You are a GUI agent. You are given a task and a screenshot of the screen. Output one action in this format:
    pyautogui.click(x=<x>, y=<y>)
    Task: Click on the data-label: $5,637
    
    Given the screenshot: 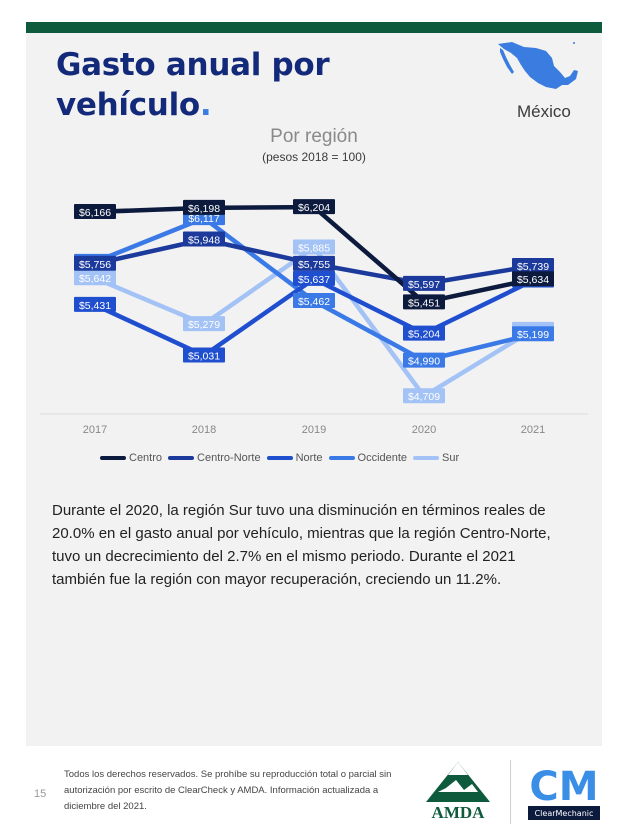 What is the action you would take?
    pyautogui.click(x=314, y=278)
    